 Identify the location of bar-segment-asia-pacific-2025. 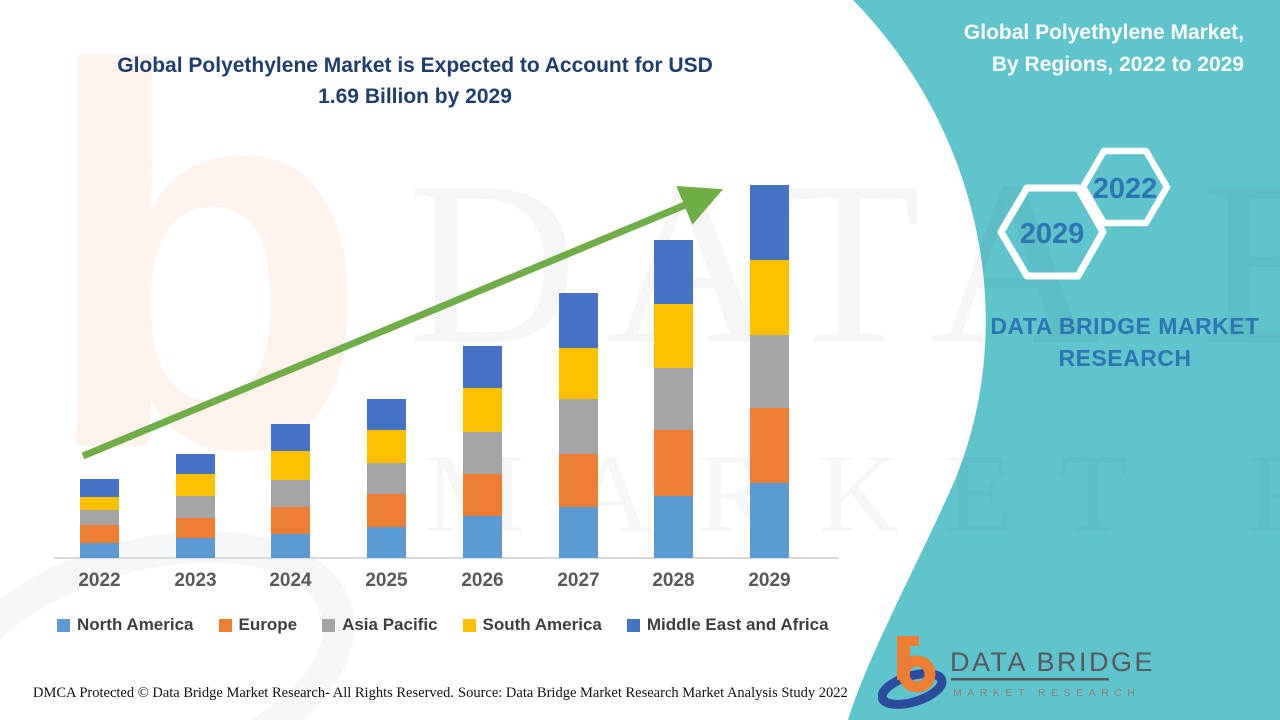
(386, 478).